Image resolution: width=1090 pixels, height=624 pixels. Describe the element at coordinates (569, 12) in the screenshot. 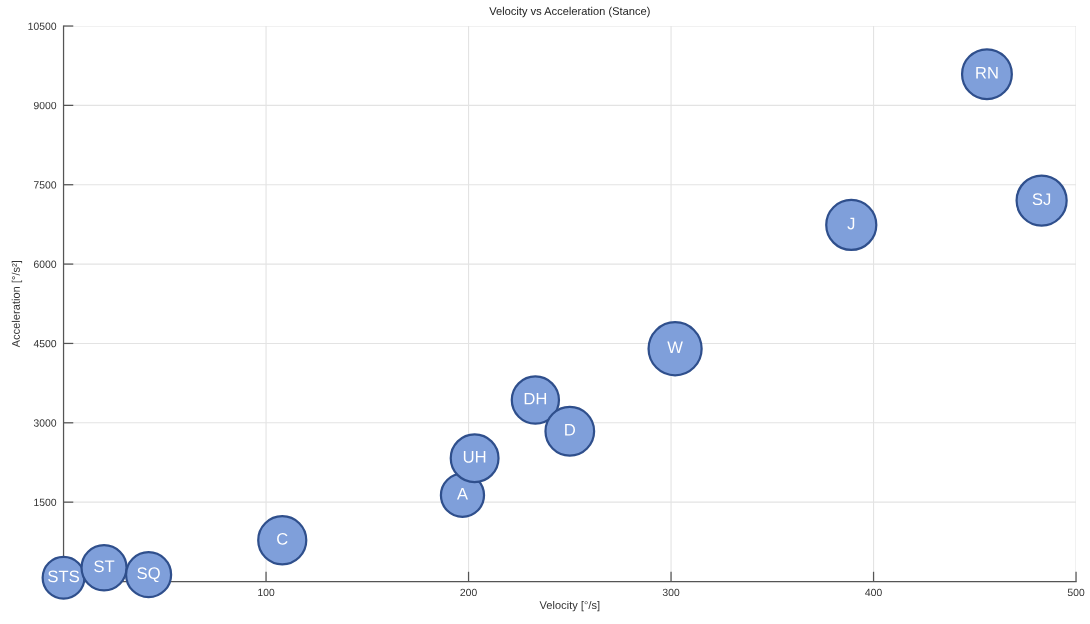

I see `chart-title: Velocity vs Acceleration (Stance)` at that location.